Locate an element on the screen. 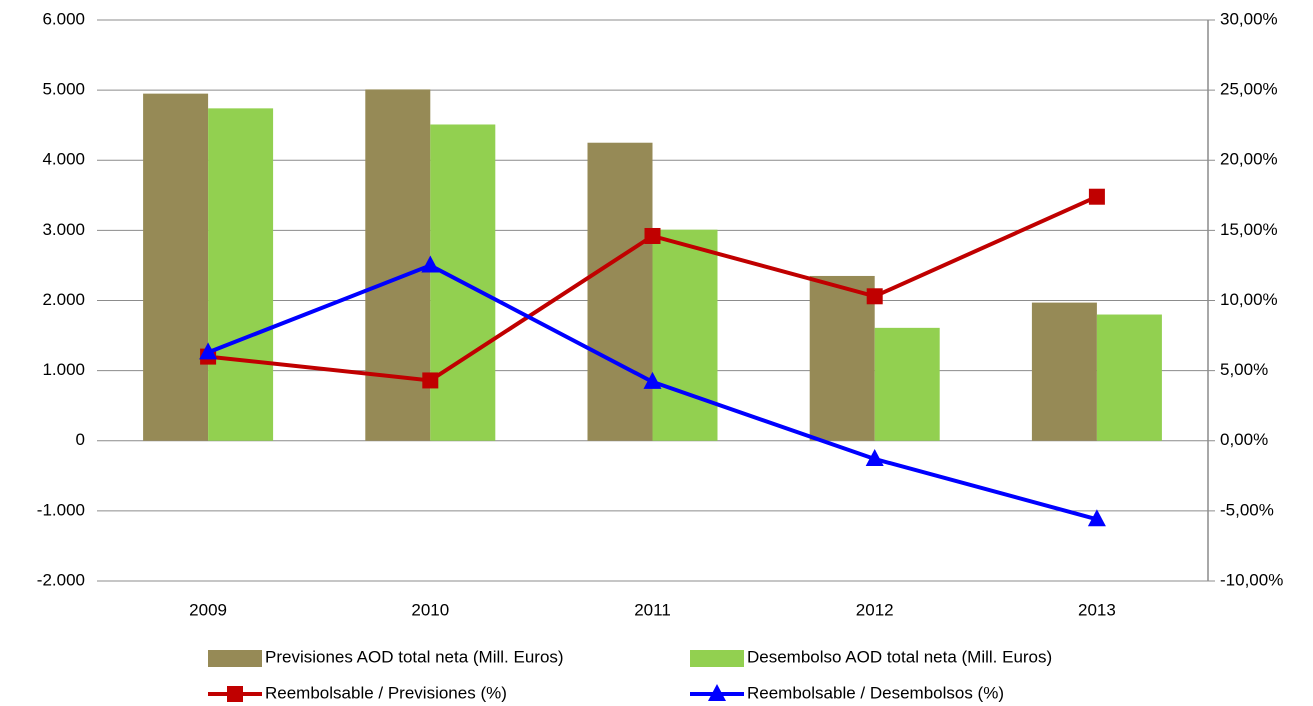  y-tick-label: 4.000 is located at coordinates (63, 159).